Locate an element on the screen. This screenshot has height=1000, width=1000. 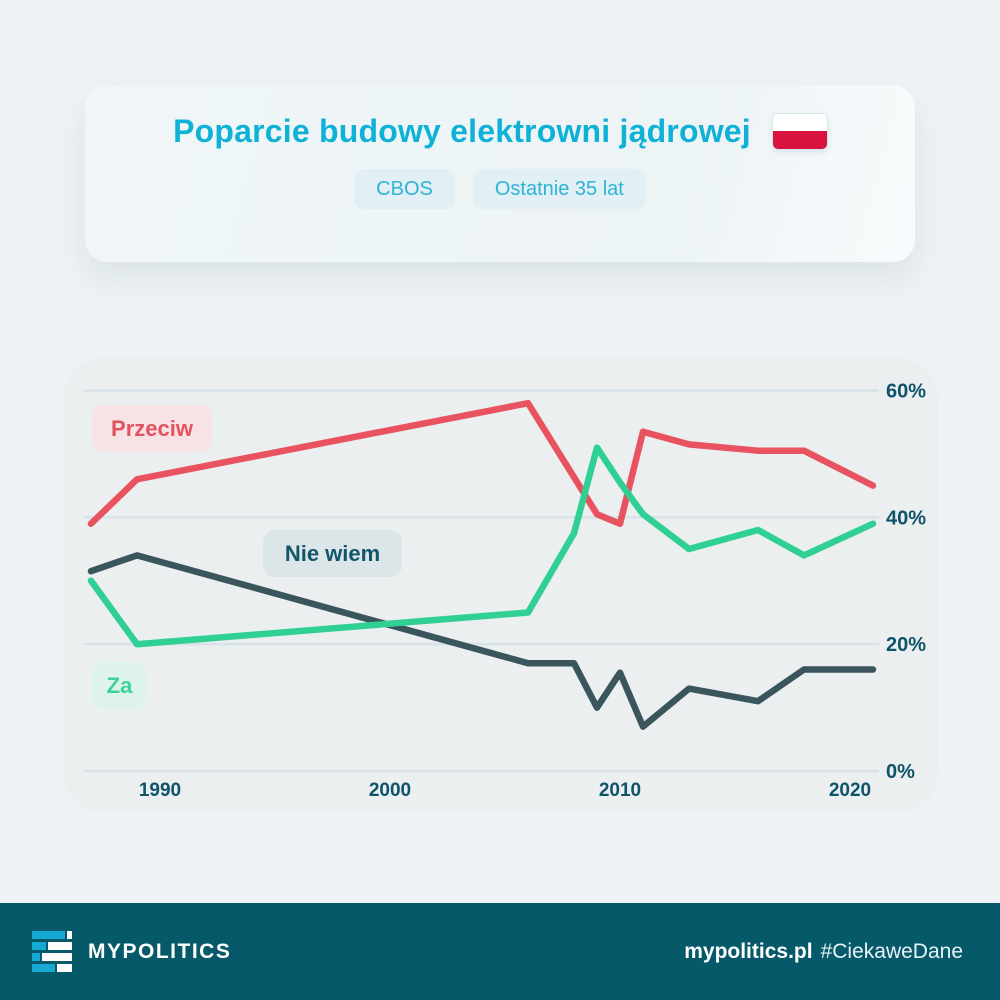
badge-period: Ostatnie 35 lat is located at coordinates (559, 189).